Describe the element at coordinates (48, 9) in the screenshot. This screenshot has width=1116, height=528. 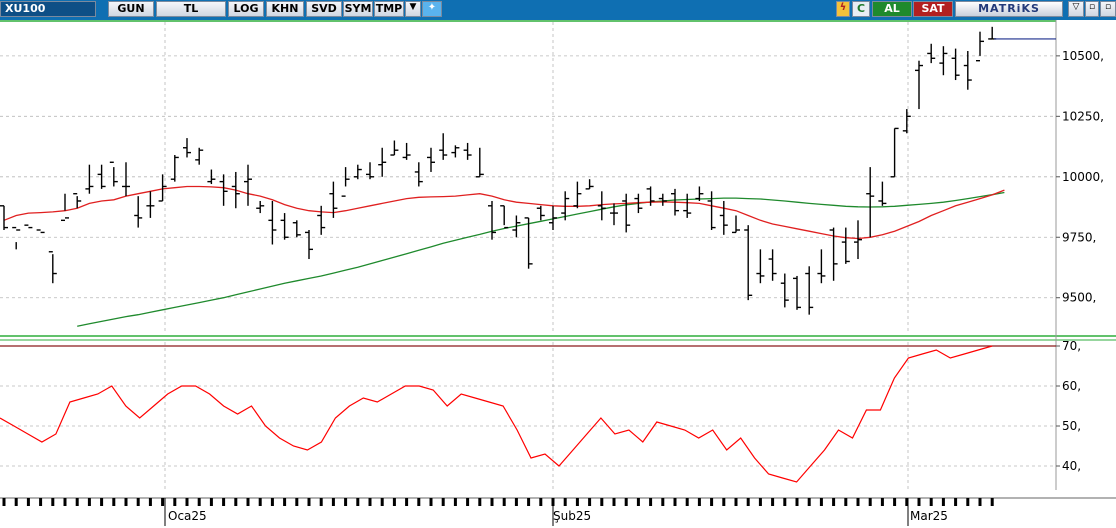
I see `symbol-selector: XU100` at that location.